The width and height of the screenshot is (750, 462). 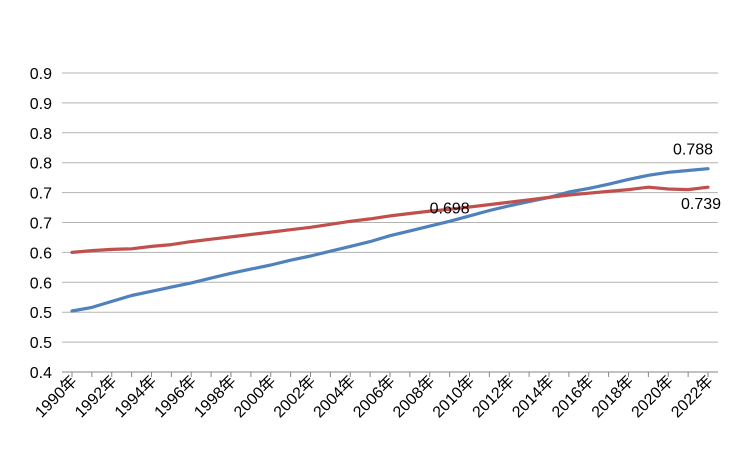 I want to click on x-tick-label: 2006年, so click(x=374, y=396).